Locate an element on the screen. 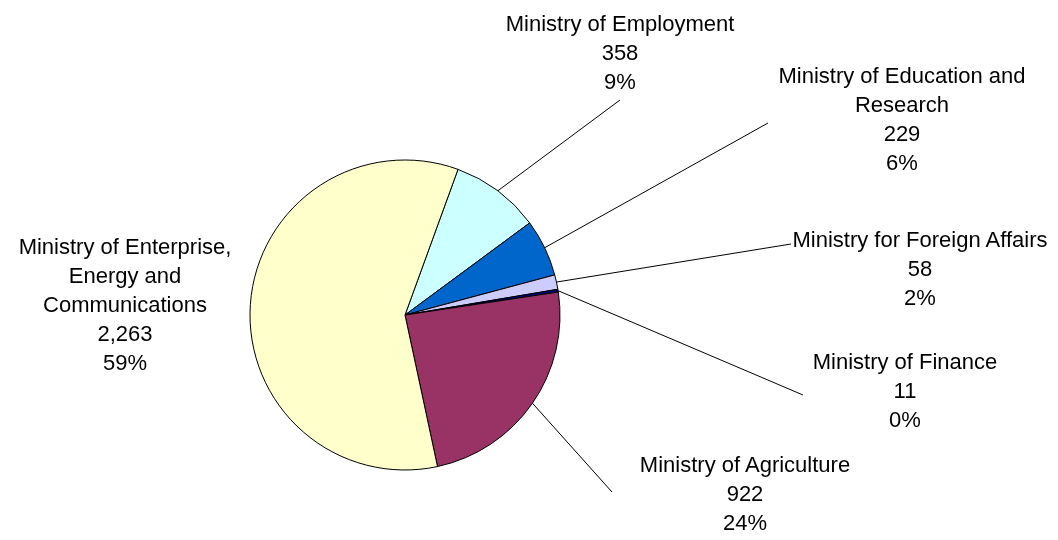 The image size is (1058, 540). slice-label: Ministry of Enterprise, Energy and Communications is located at coordinates (125, 275).